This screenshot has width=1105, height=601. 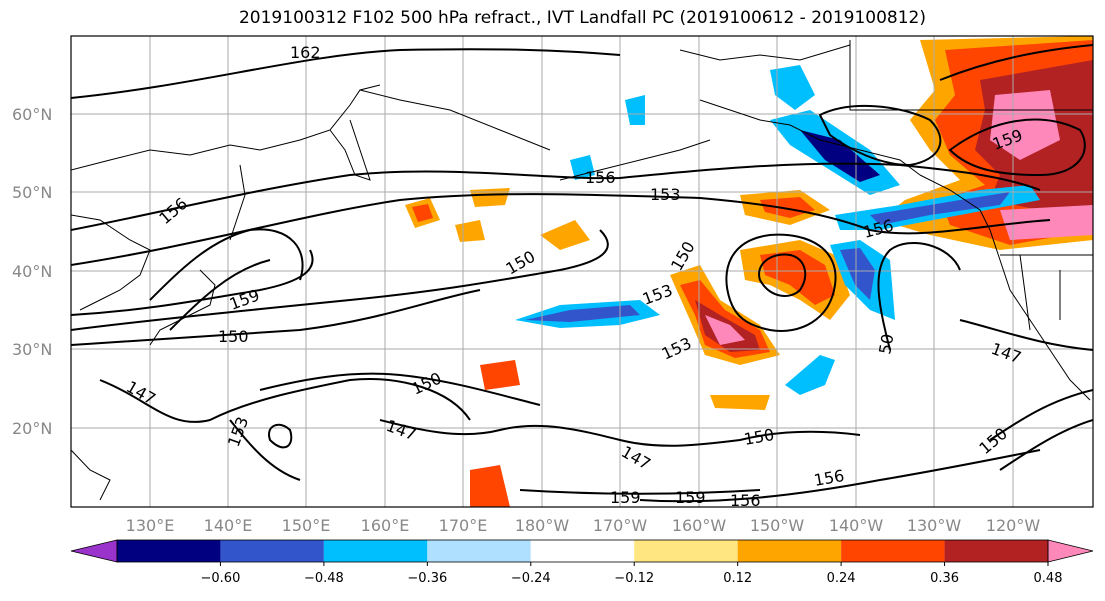 What do you see at coordinates (233, 336) in the screenshot?
I see `contour-label: 150` at bounding box center [233, 336].